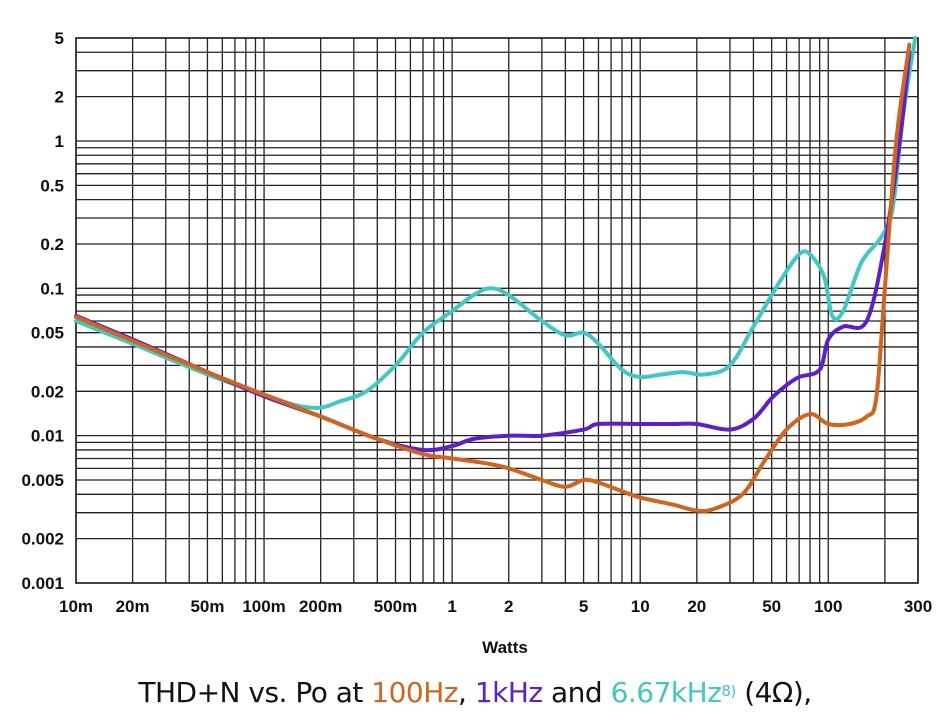 The width and height of the screenshot is (950, 718). I want to click on x-tick-label: 20, so click(696, 606).